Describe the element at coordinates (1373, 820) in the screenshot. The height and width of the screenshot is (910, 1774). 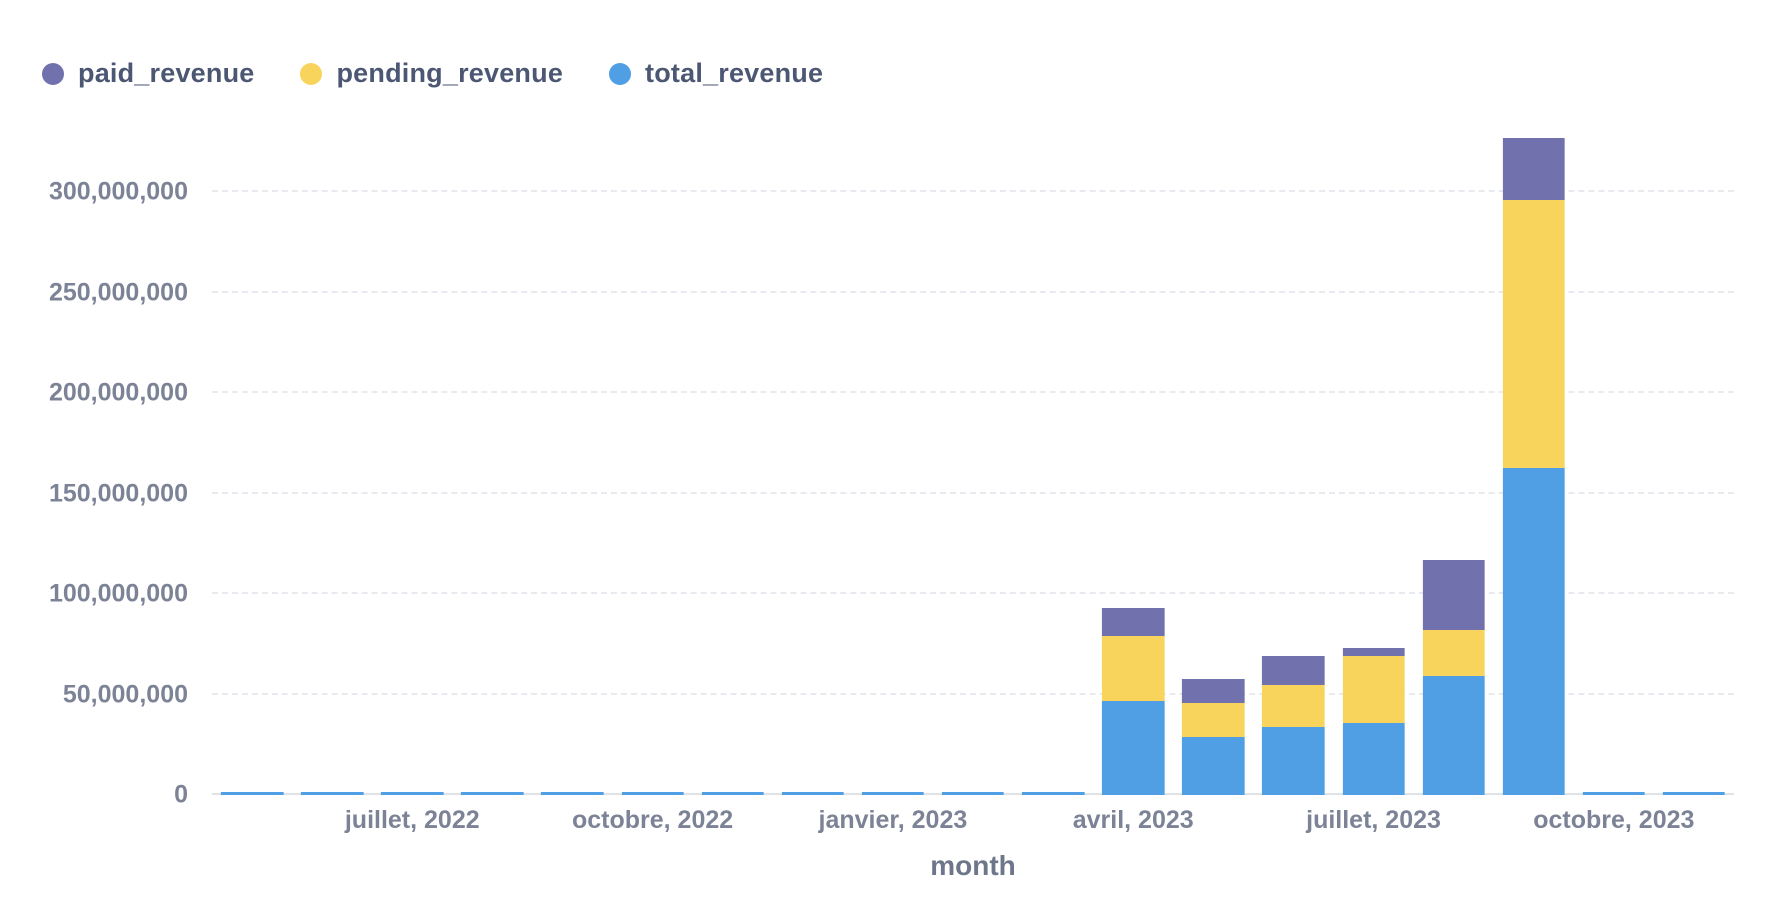
I see `x-tick-label: juillet, 2023` at that location.